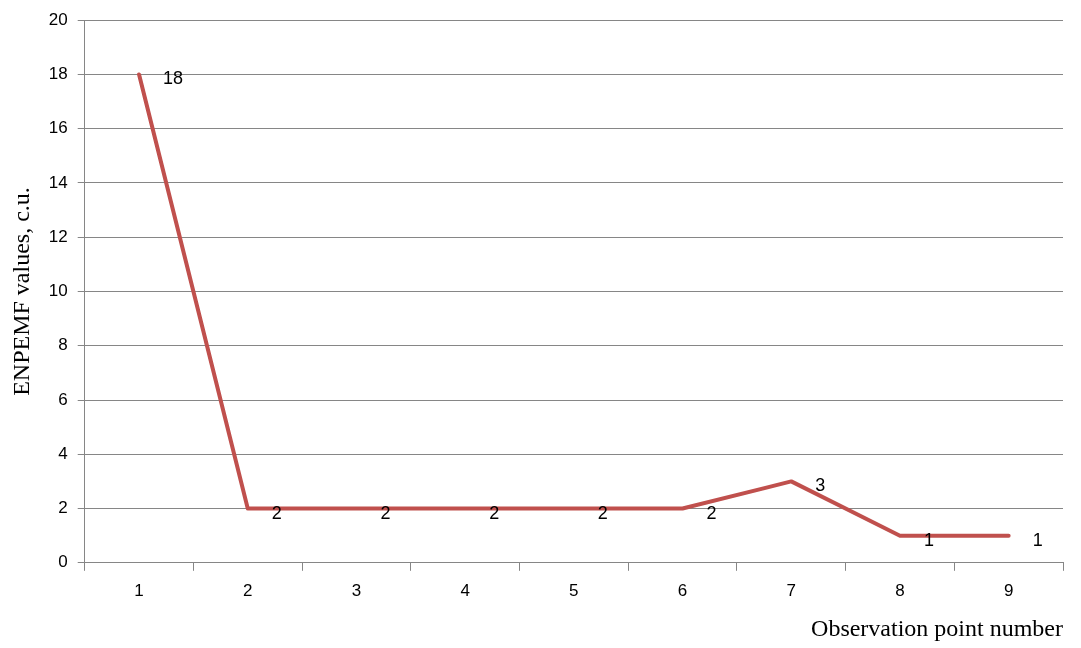  I want to click on data-label: 3, so click(820, 485).